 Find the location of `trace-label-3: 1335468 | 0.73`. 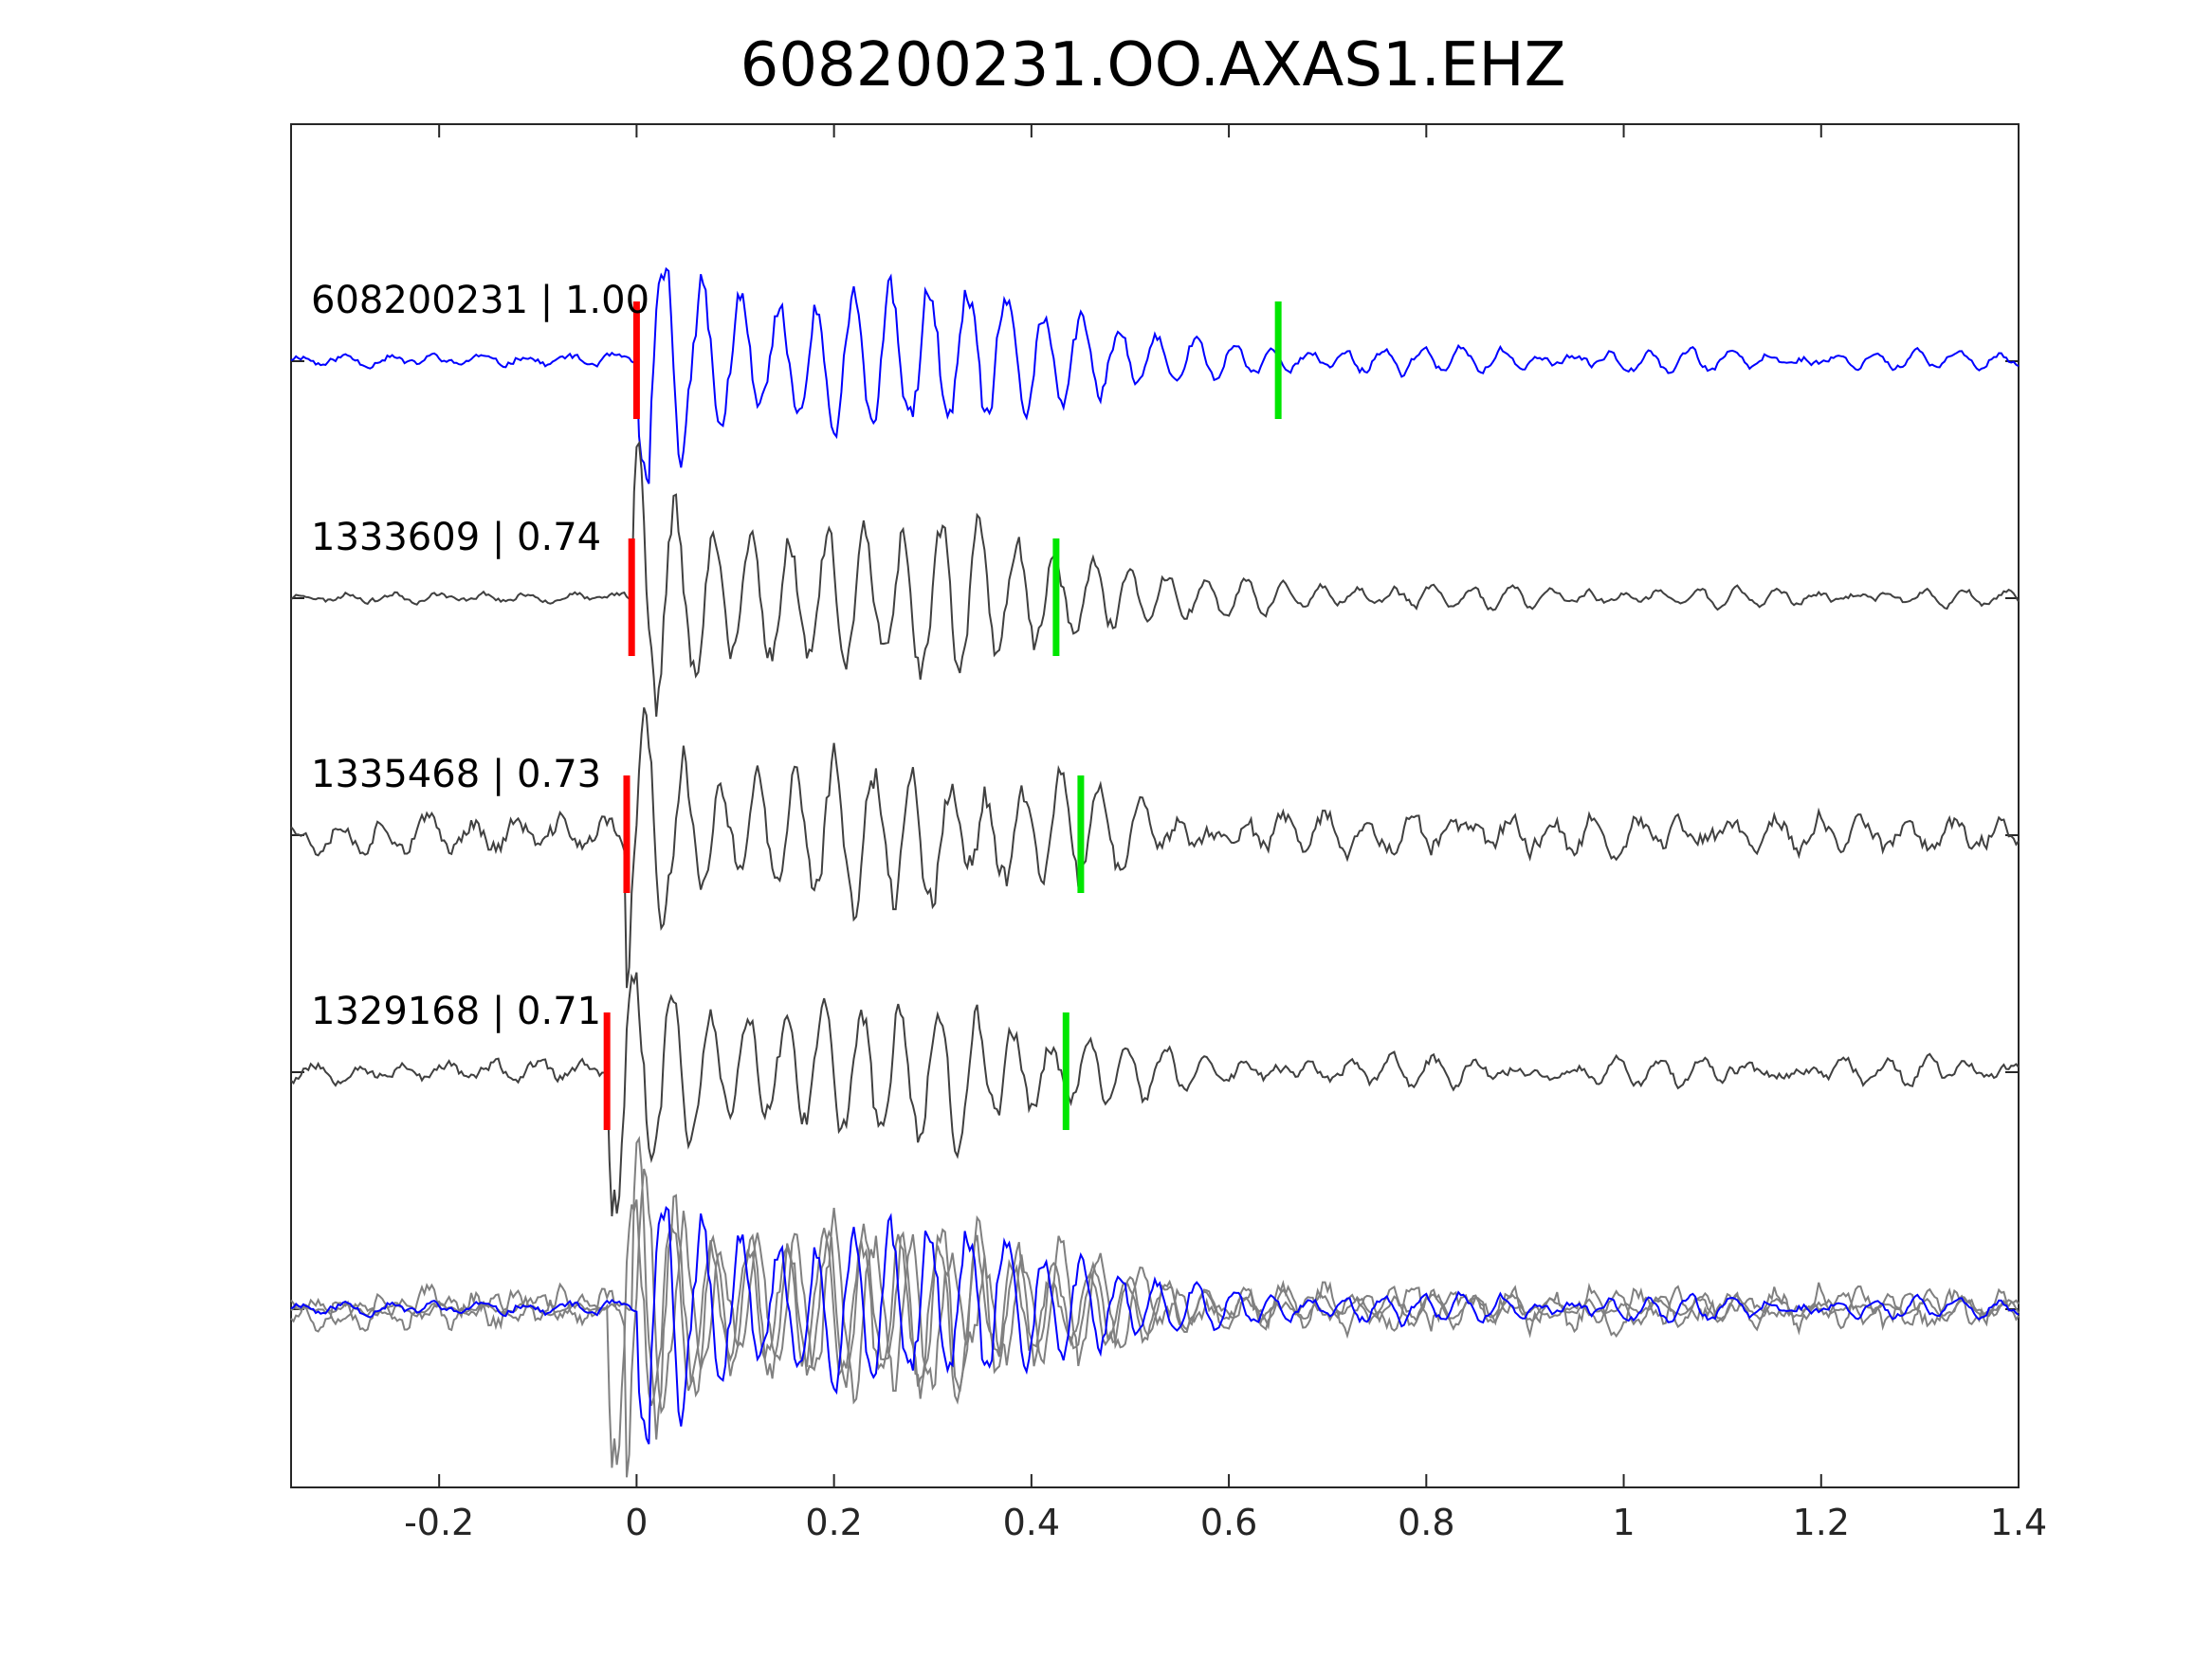

trace-label-3: 1335468 | 0.73 is located at coordinates (456, 774).